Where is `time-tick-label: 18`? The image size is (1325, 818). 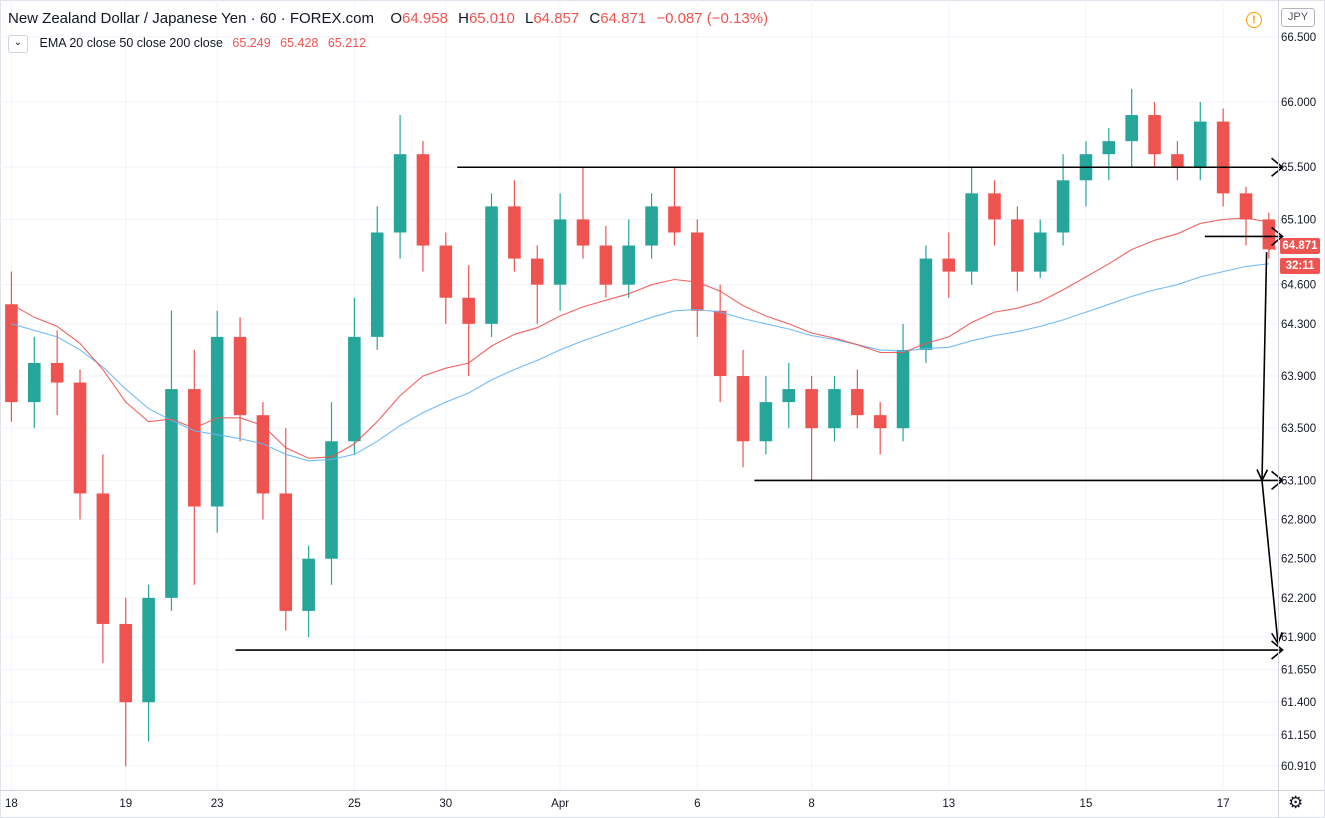
time-tick-label: 18 is located at coordinates (11, 804).